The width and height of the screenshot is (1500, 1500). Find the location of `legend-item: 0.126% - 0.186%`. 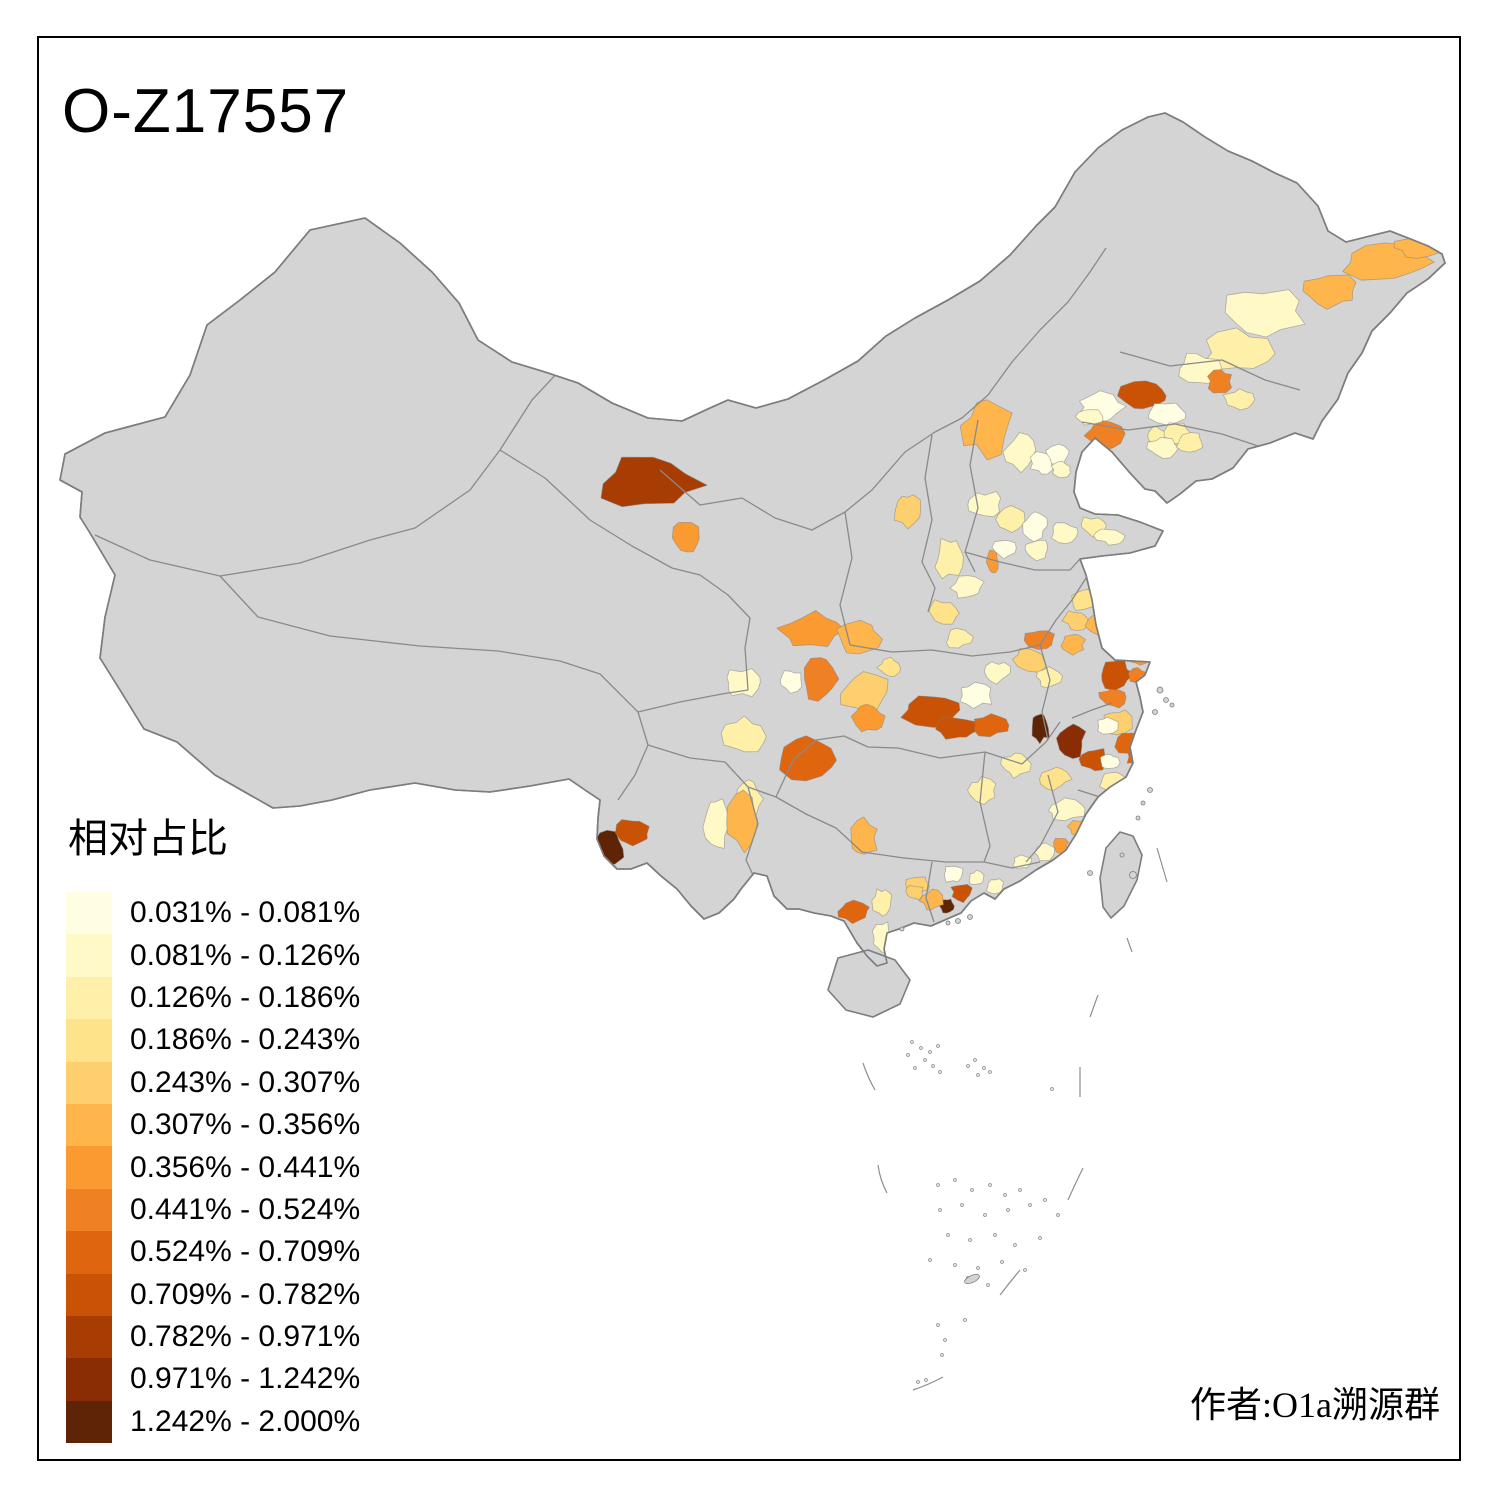

legend-item: 0.126% - 0.186% is located at coordinates (213, 998).